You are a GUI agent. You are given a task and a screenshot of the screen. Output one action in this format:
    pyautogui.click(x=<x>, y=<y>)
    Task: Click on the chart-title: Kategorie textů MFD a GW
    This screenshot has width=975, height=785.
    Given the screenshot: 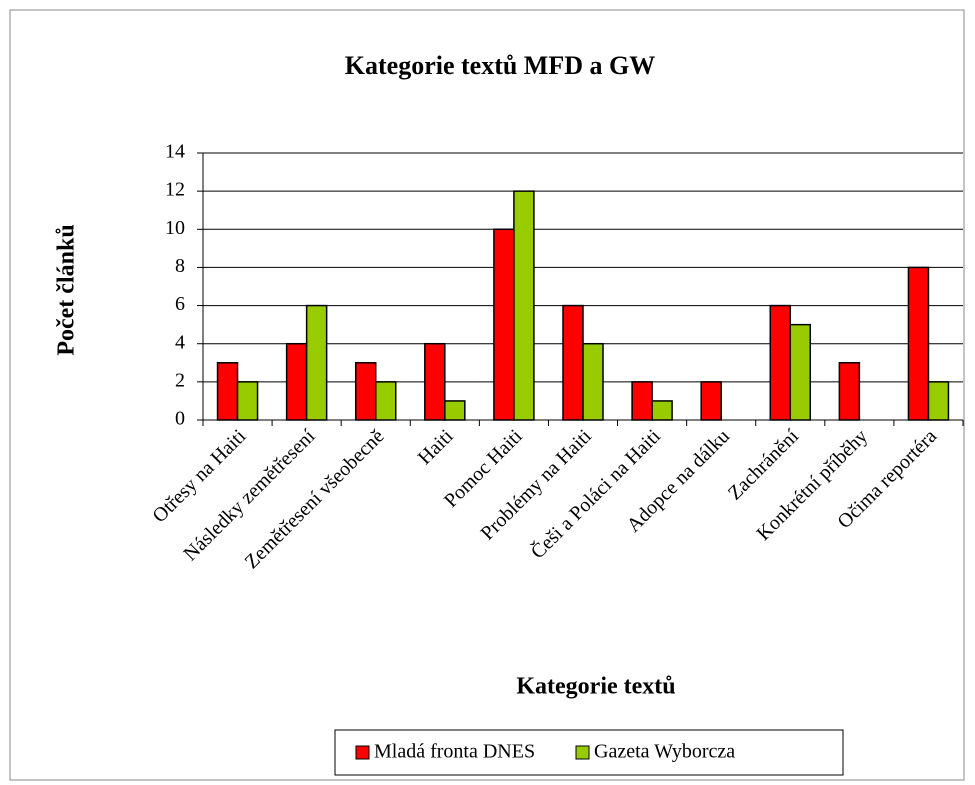 What is the action you would take?
    pyautogui.click(x=500, y=65)
    